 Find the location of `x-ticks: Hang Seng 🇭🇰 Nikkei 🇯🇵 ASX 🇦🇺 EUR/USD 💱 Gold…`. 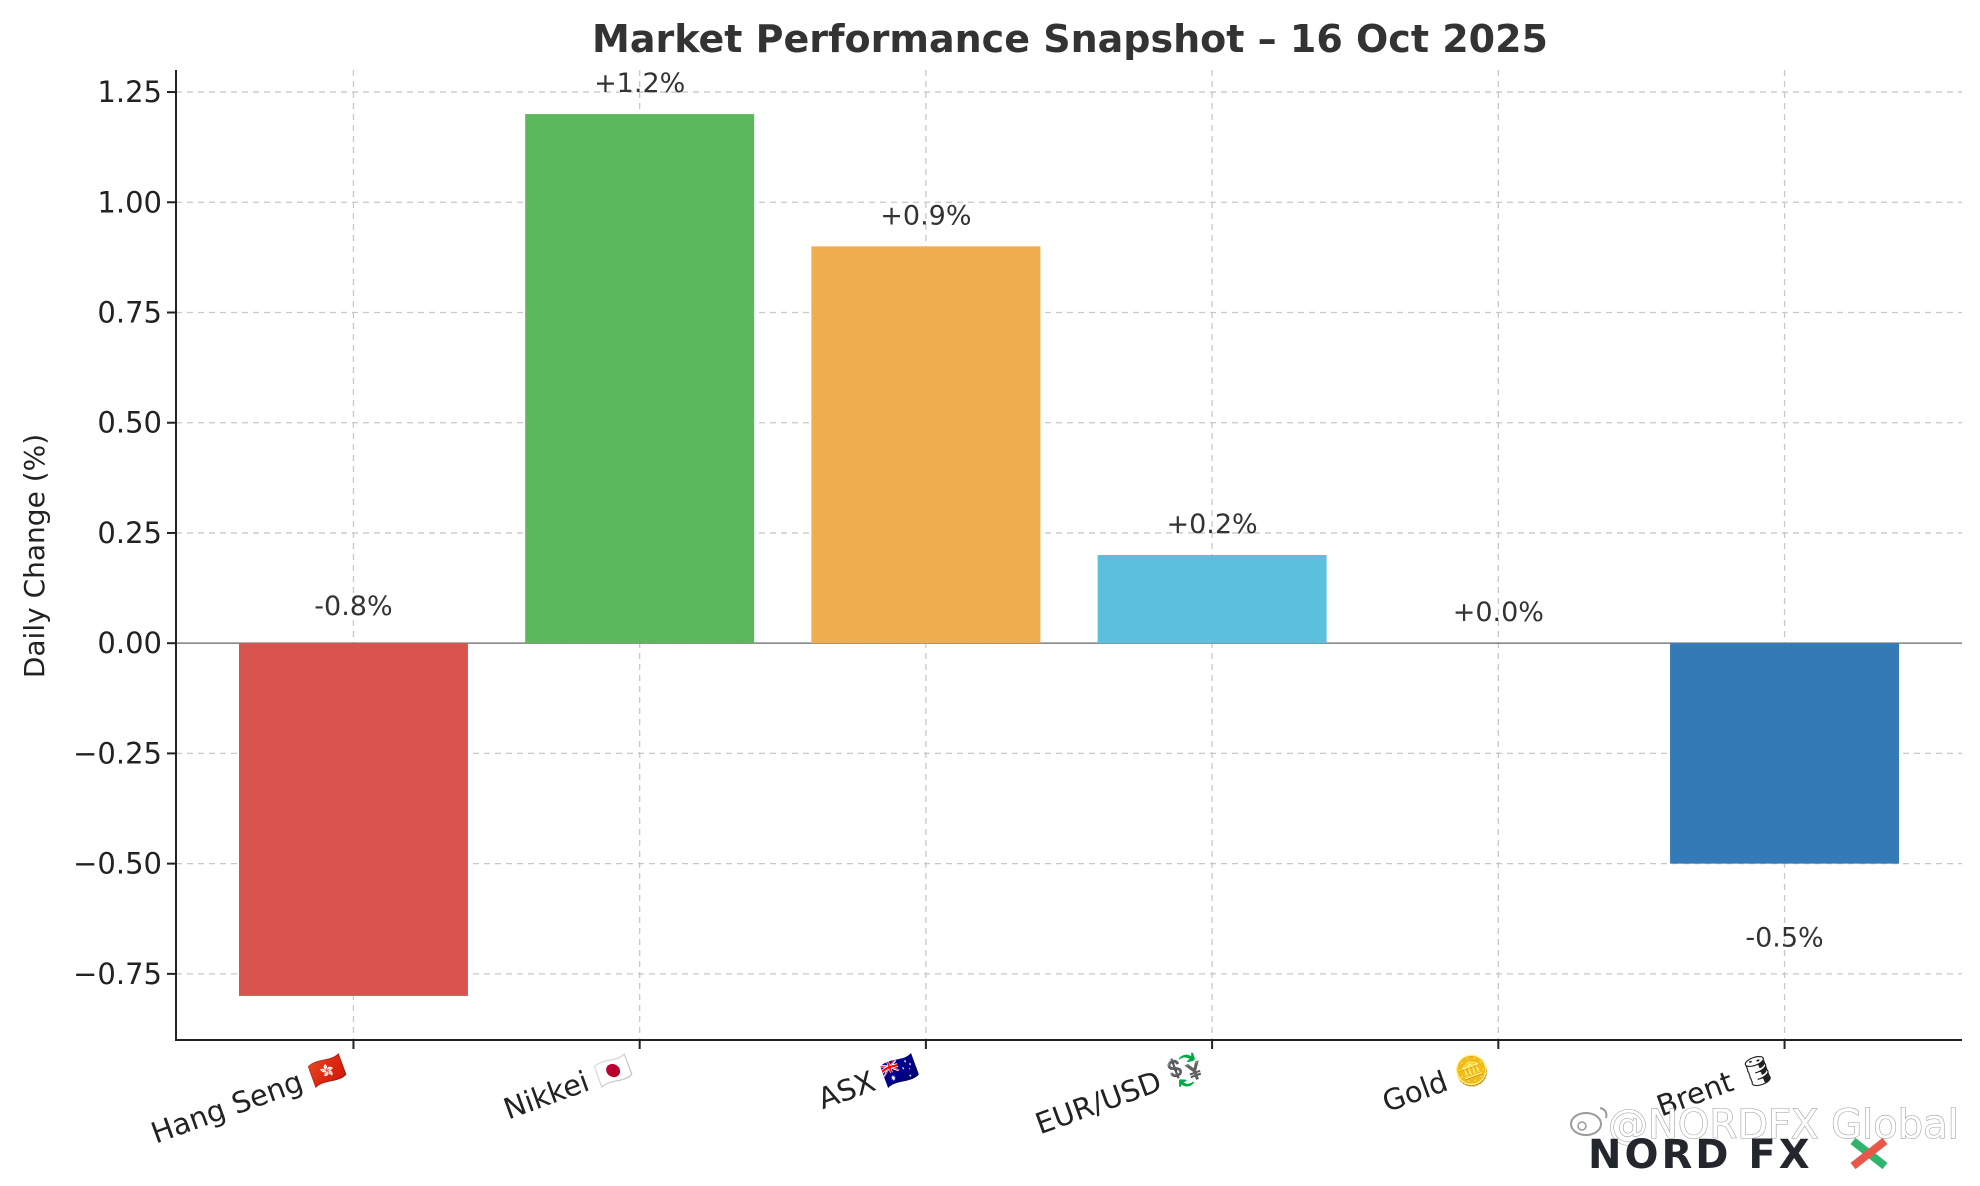

x-ticks: Hang Seng 🇭🇰 Nikkei 🇯🇵 ASX 🇦🇺 EUR/USD 💱 Gold… is located at coordinates (966, 1095).